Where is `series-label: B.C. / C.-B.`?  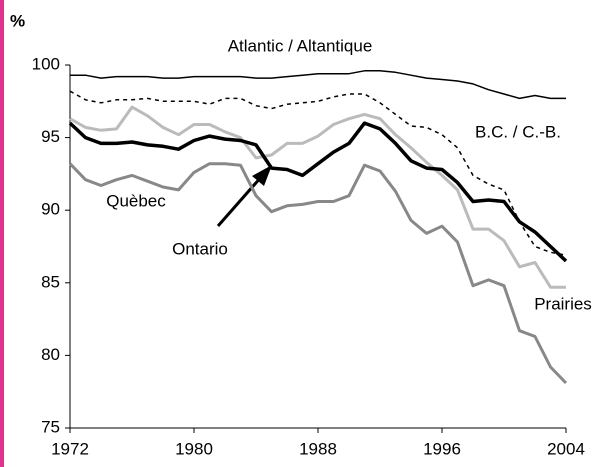 series-label: B.C. / C.-B. is located at coordinates (518, 131).